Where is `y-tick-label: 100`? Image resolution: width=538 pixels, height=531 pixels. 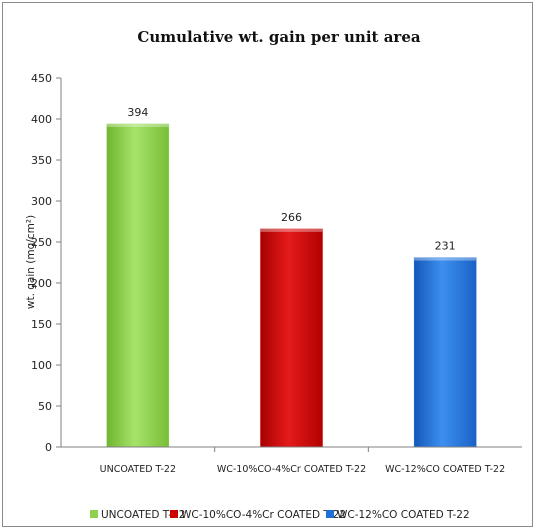 y-tick-label: 100 is located at coordinates (41, 365).